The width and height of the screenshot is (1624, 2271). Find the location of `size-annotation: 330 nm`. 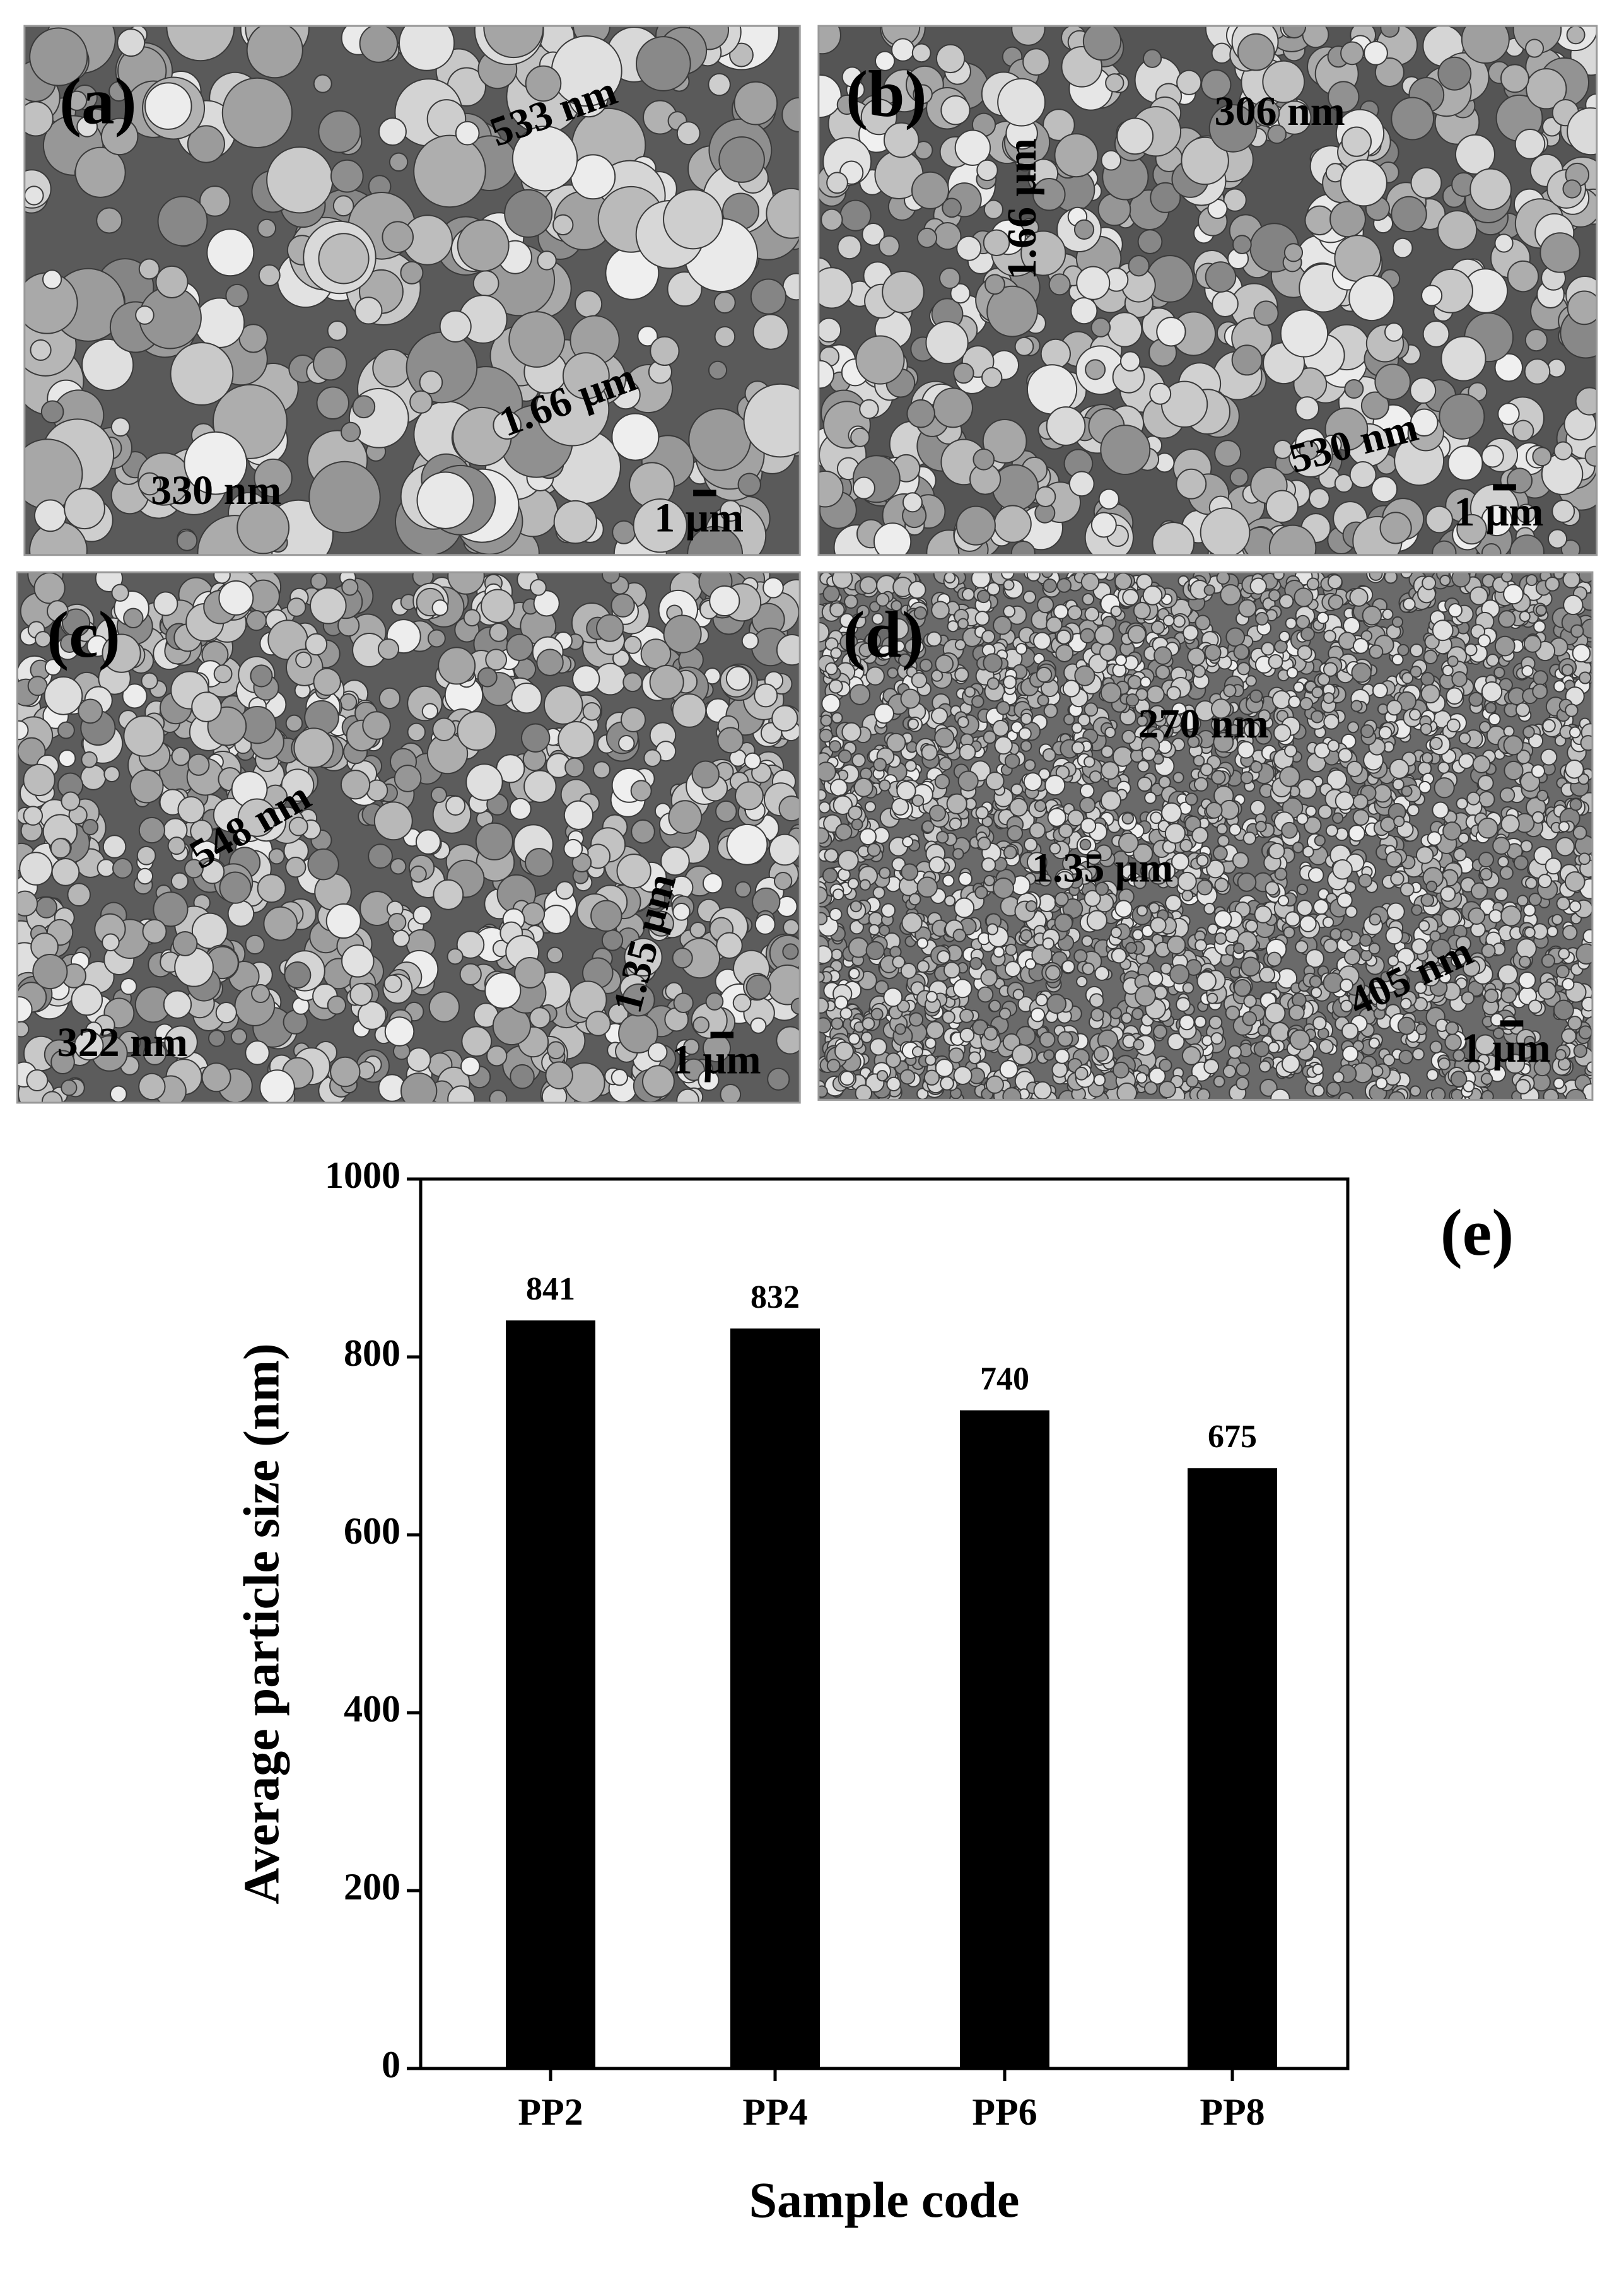

size-annotation: 330 nm is located at coordinates (216, 490).